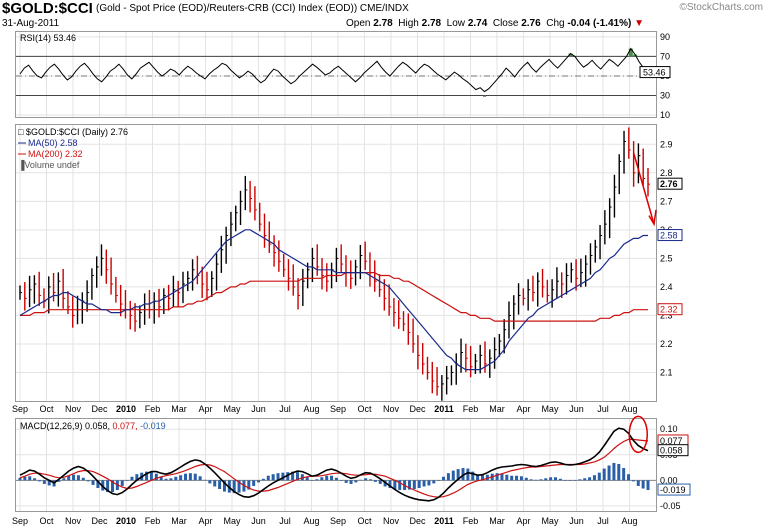 The width and height of the screenshot is (775, 530). What do you see at coordinates (383, 23) in the screenshot?
I see `open-value: 2.78` at bounding box center [383, 23].